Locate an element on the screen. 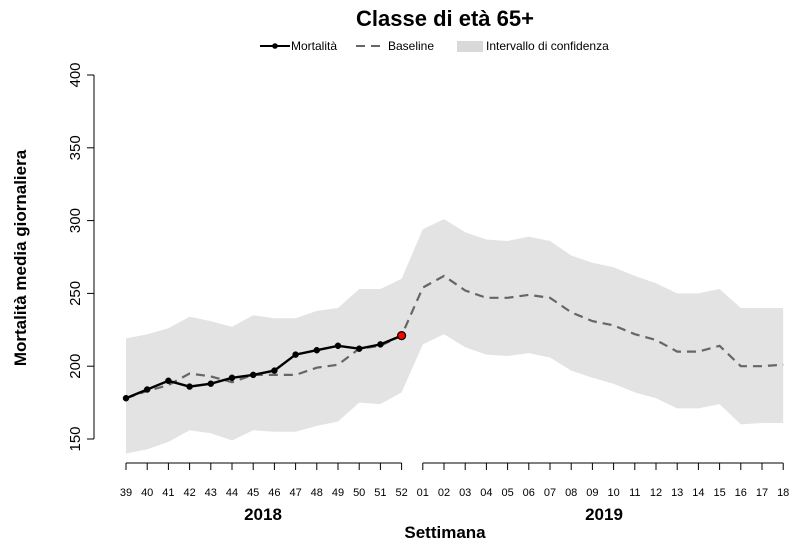  x-tick-label: 09 is located at coordinates (592, 493).